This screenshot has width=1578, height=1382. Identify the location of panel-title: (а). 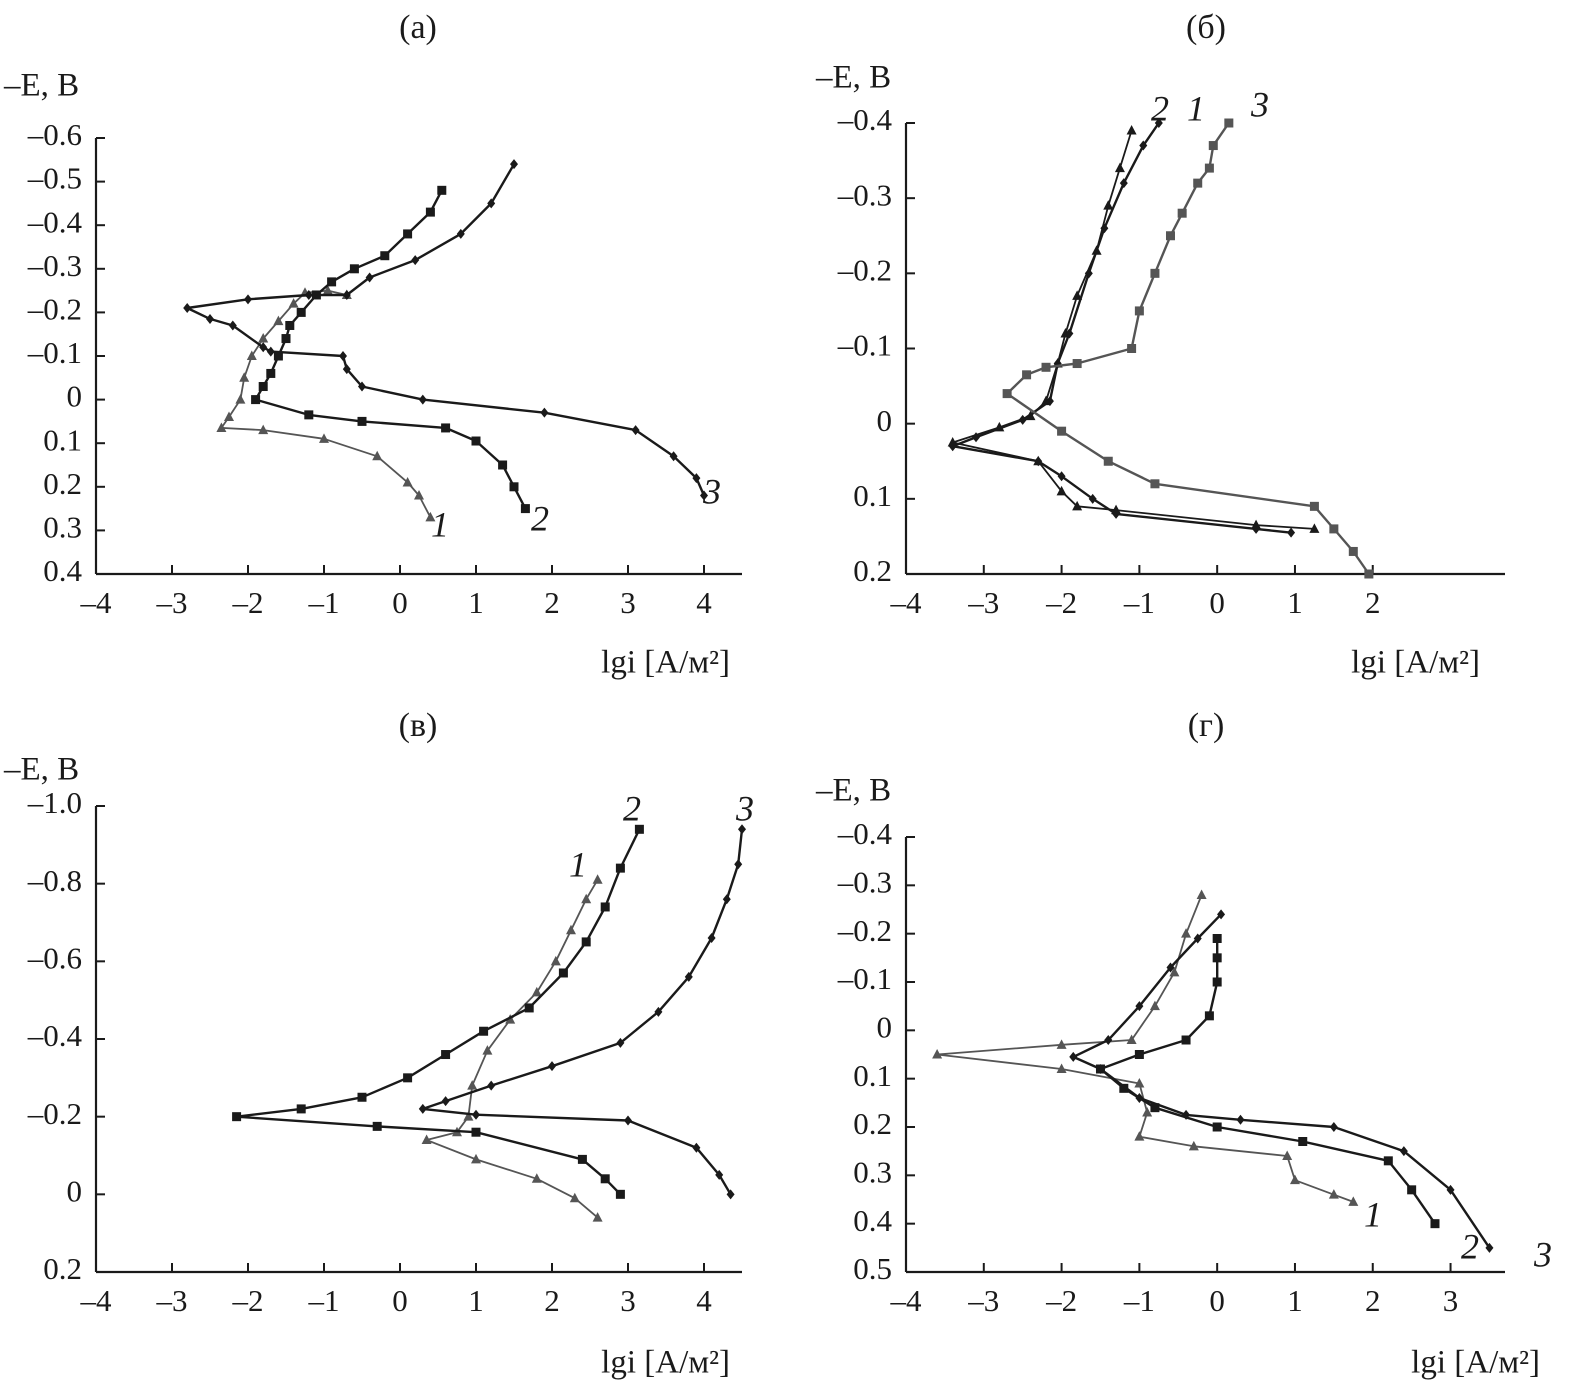
(418, 27).